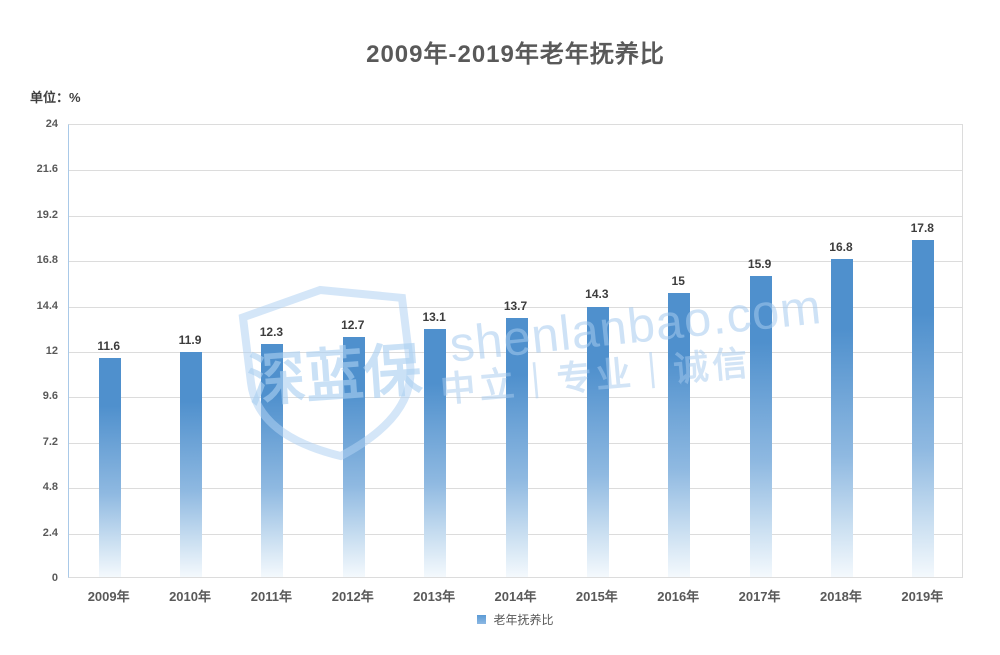  What do you see at coordinates (597, 441) in the screenshot?
I see `bar-2015年` at bounding box center [597, 441].